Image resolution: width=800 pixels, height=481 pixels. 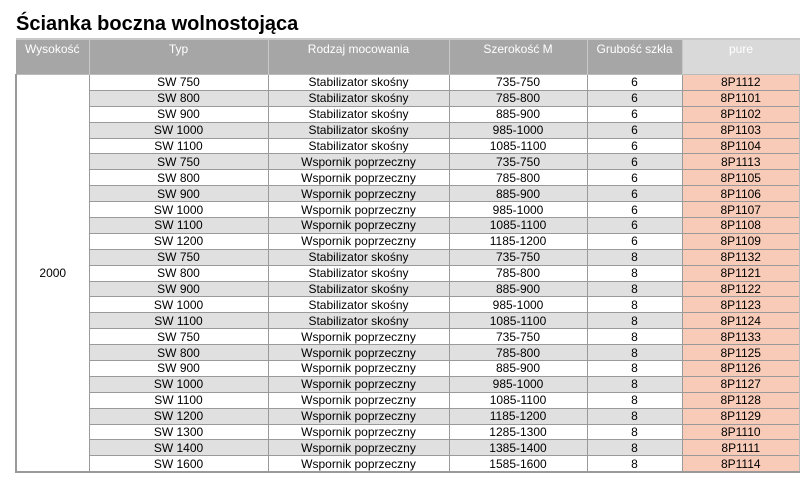 I want to click on width-cell: 1185-1200, so click(x=518, y=416).